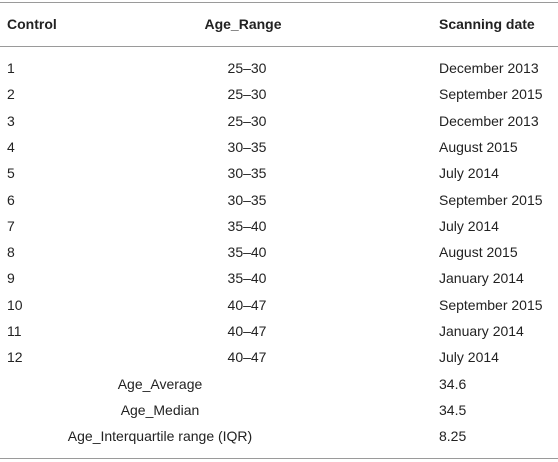 The image size is (558, 462). I want to click on summary-label: Age_Interquartile range (IQR), so click(160, 436).